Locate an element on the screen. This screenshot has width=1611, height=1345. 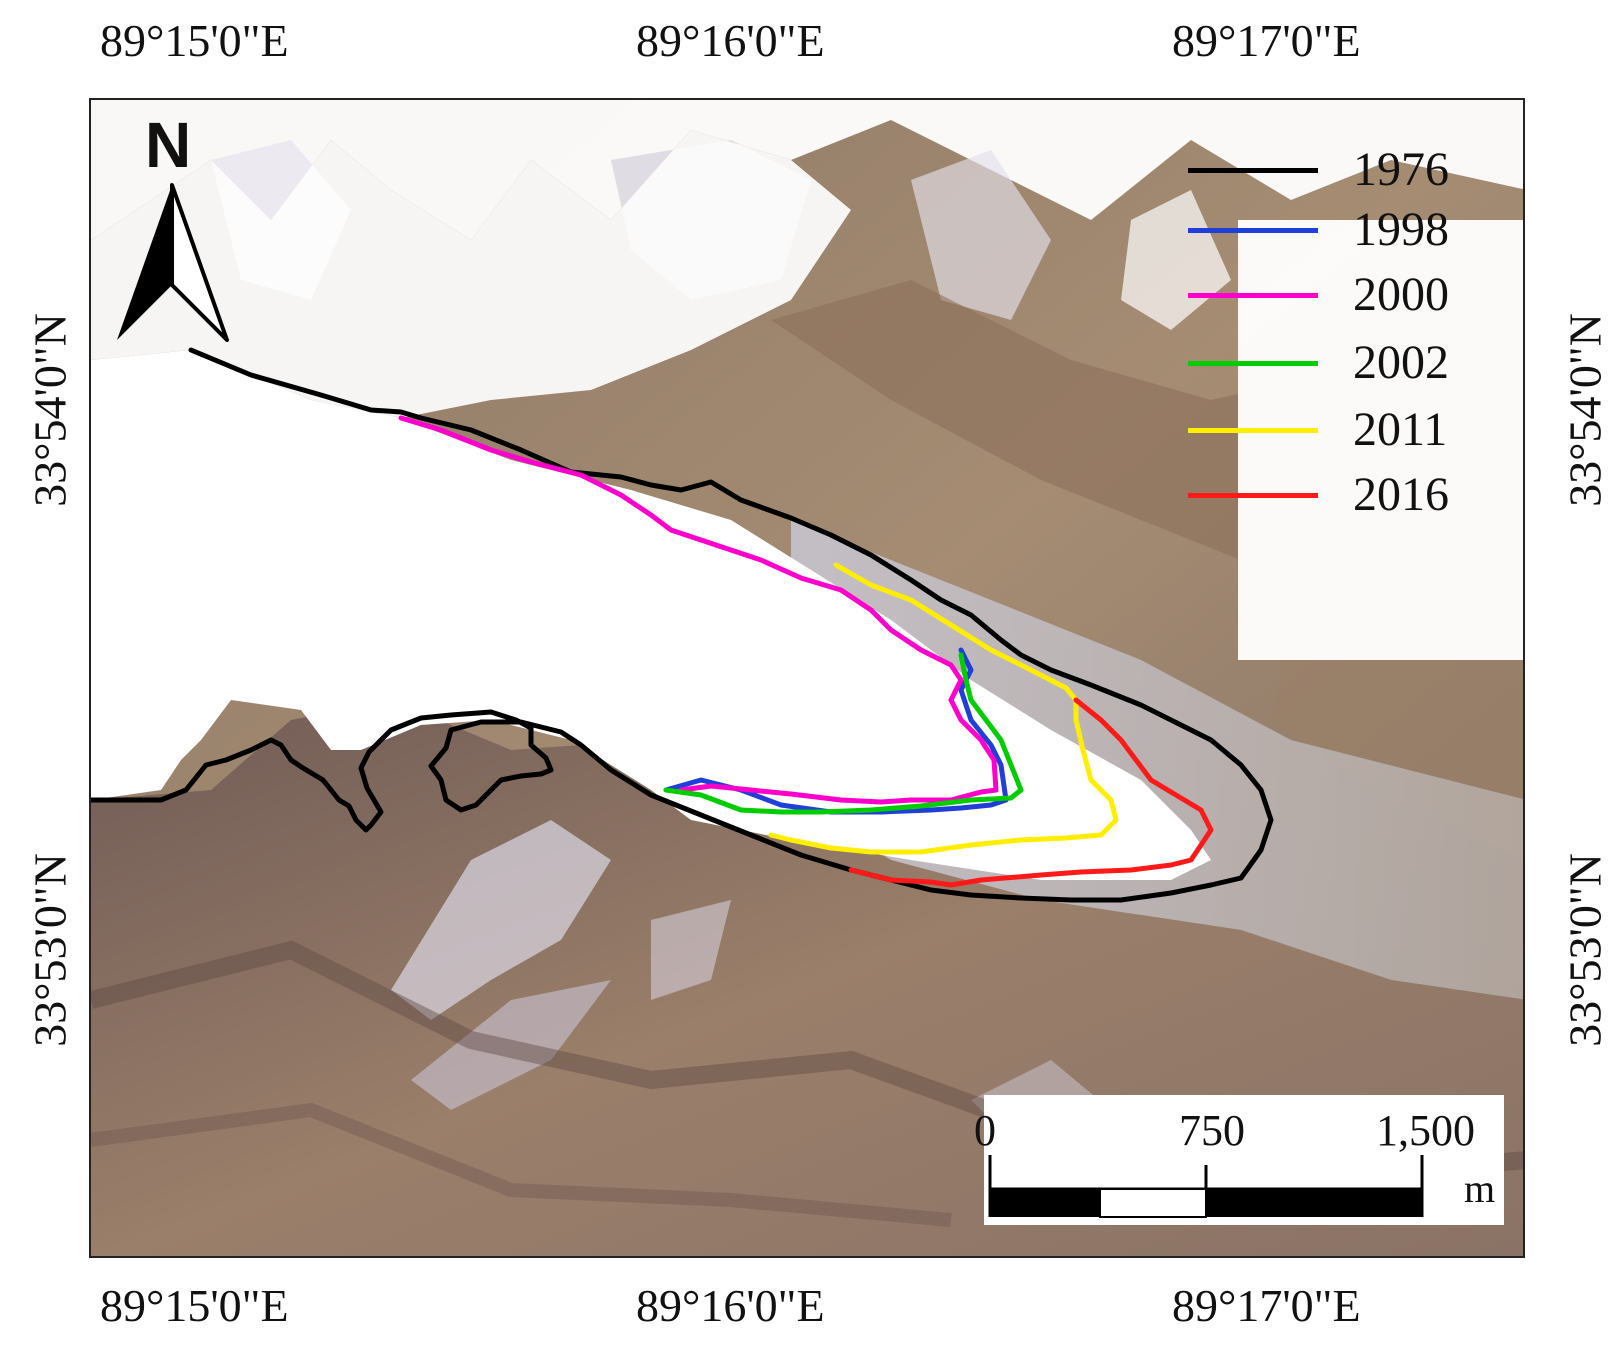
top-longitude-label-3: 89°17'0"E is located at coordinates (1266, 40).